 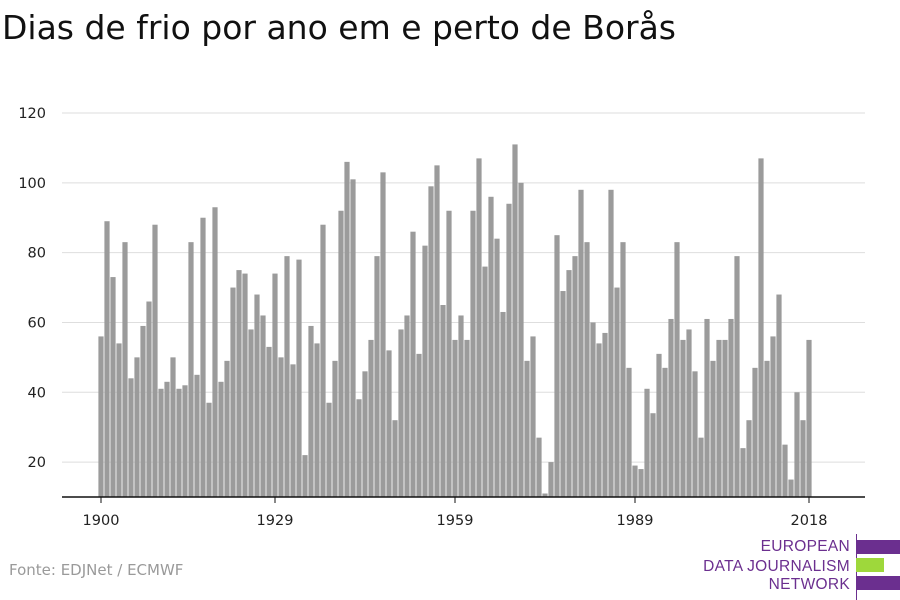 What do you see at coordinates (776, 566) in the screenshot?
I see `logo-line-2: DATA JOURNALISM` at bounding box center [776, 566].